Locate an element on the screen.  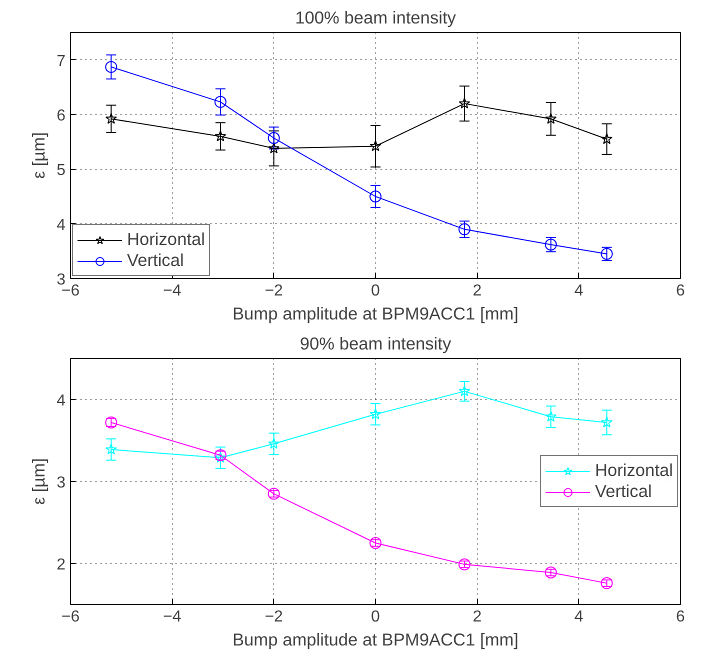
y-tick-label: 7 is located at coordinates (61, 61).